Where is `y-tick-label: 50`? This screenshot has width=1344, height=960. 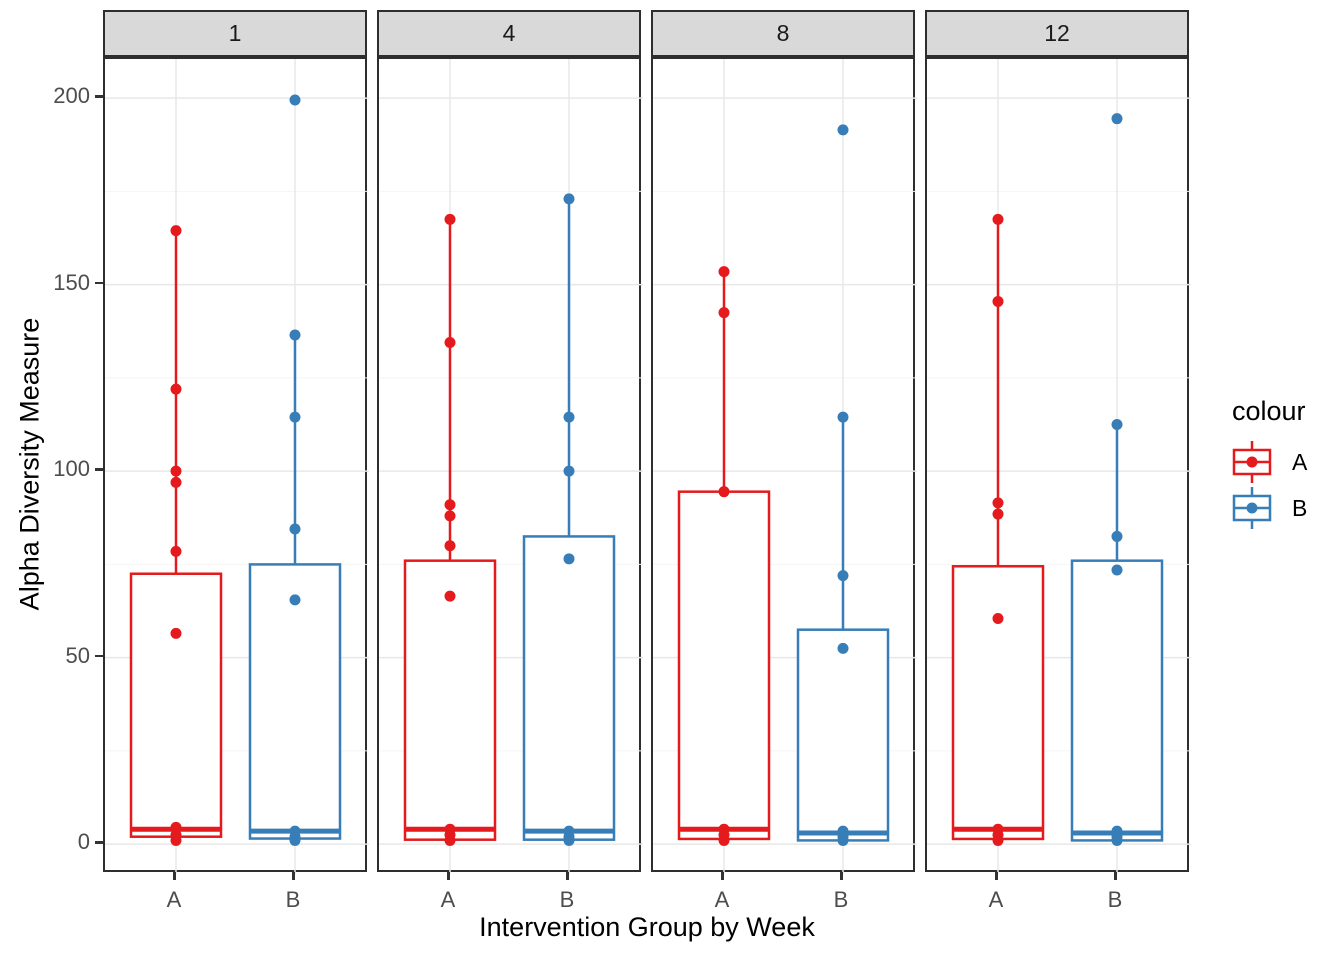 y-tick-label: 50 is located at coordinates (77, 655).